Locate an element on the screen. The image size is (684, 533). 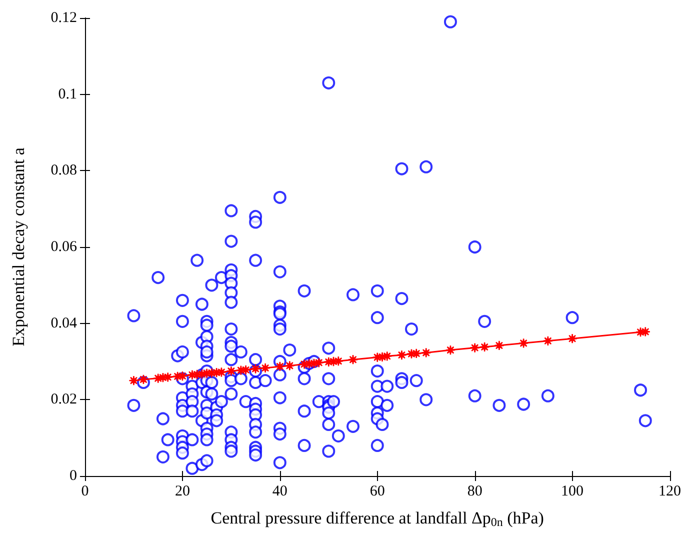
y-axis-title: Exponential decay constant a is located at coordinates (18, 246).